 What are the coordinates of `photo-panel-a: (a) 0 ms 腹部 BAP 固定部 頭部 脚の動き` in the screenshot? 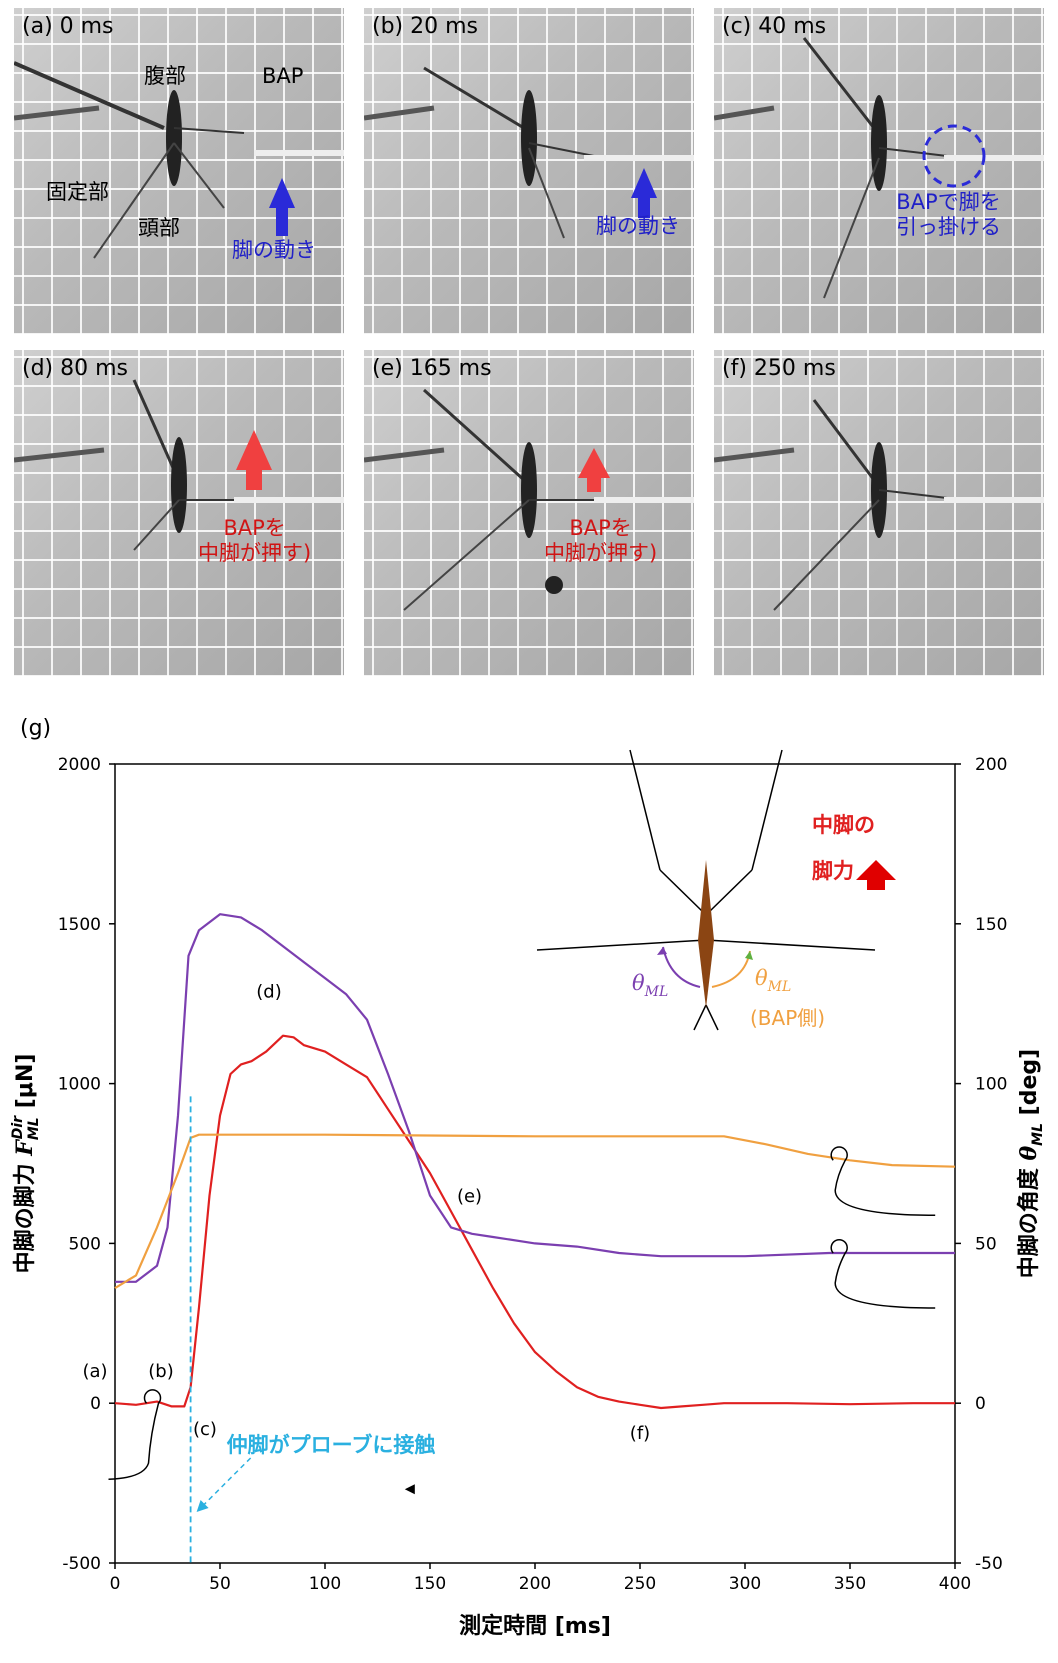 It's located at (179, 171).